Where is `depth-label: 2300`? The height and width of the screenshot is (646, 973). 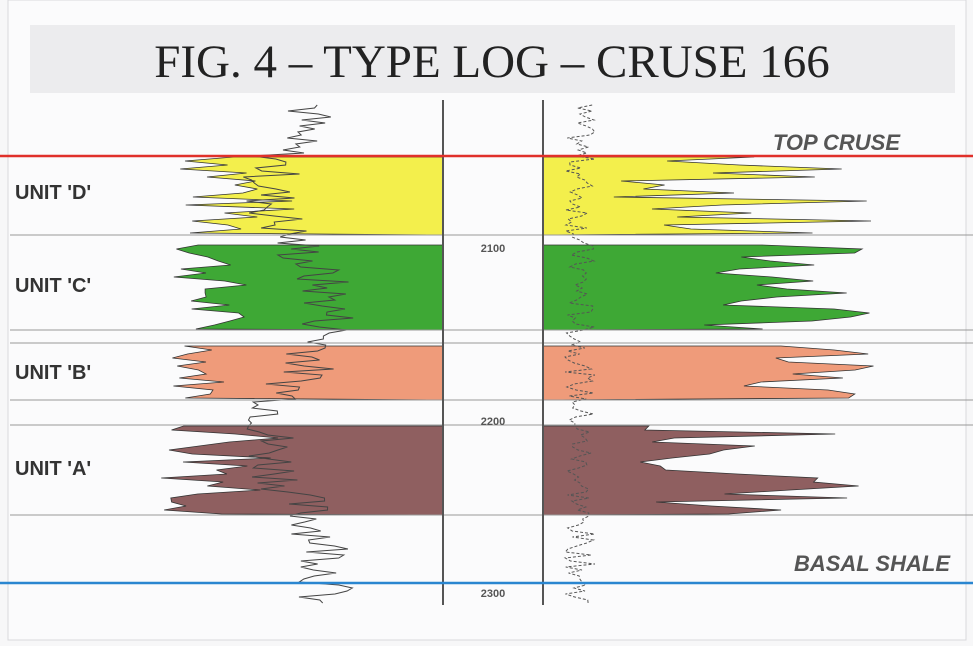
depth-label: 2300 is located at coordinates (493, 594).